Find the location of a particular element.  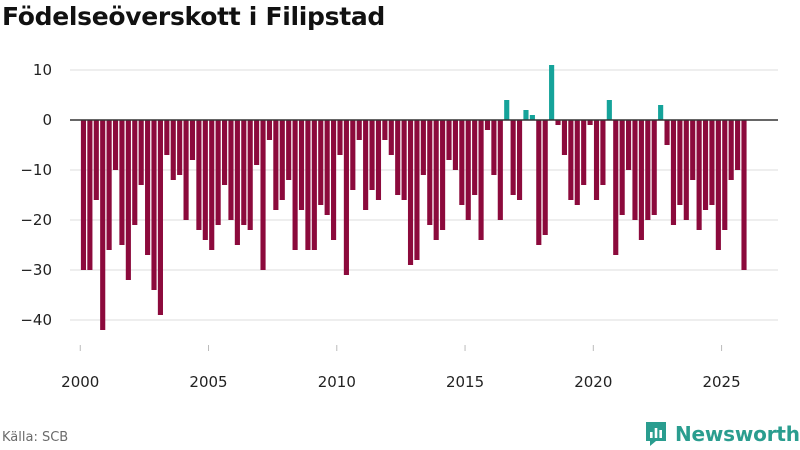

brand-logo: Newsworthy is located at coordinates (722, 434).